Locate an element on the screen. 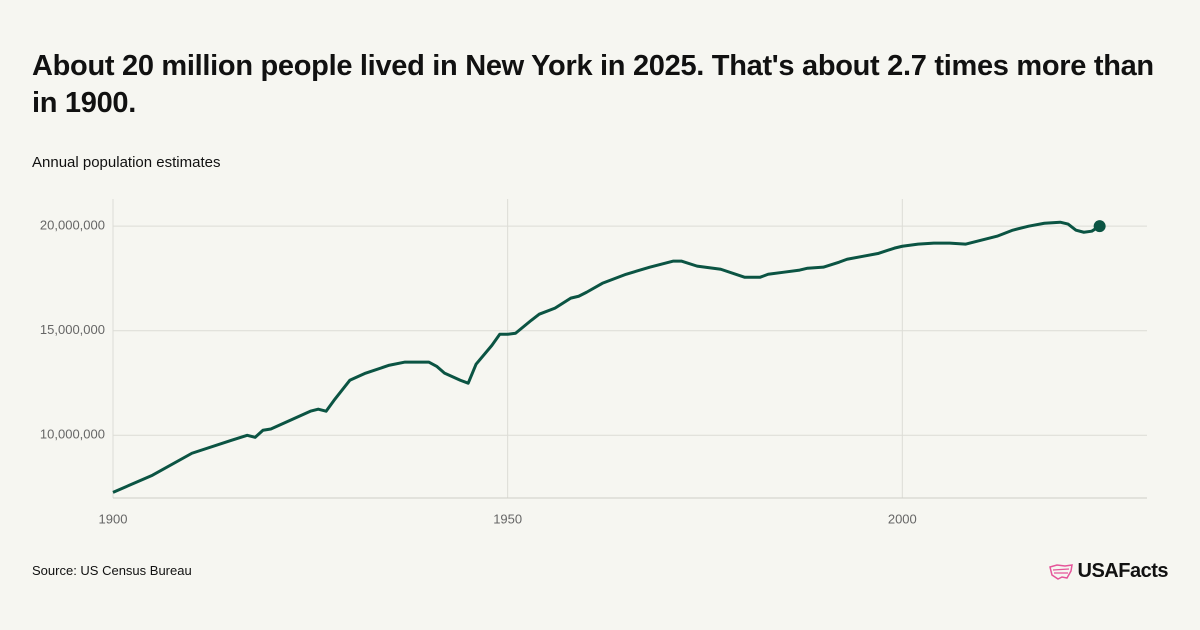  x-tick-label: 1950 is located at coordinates (507, 518).